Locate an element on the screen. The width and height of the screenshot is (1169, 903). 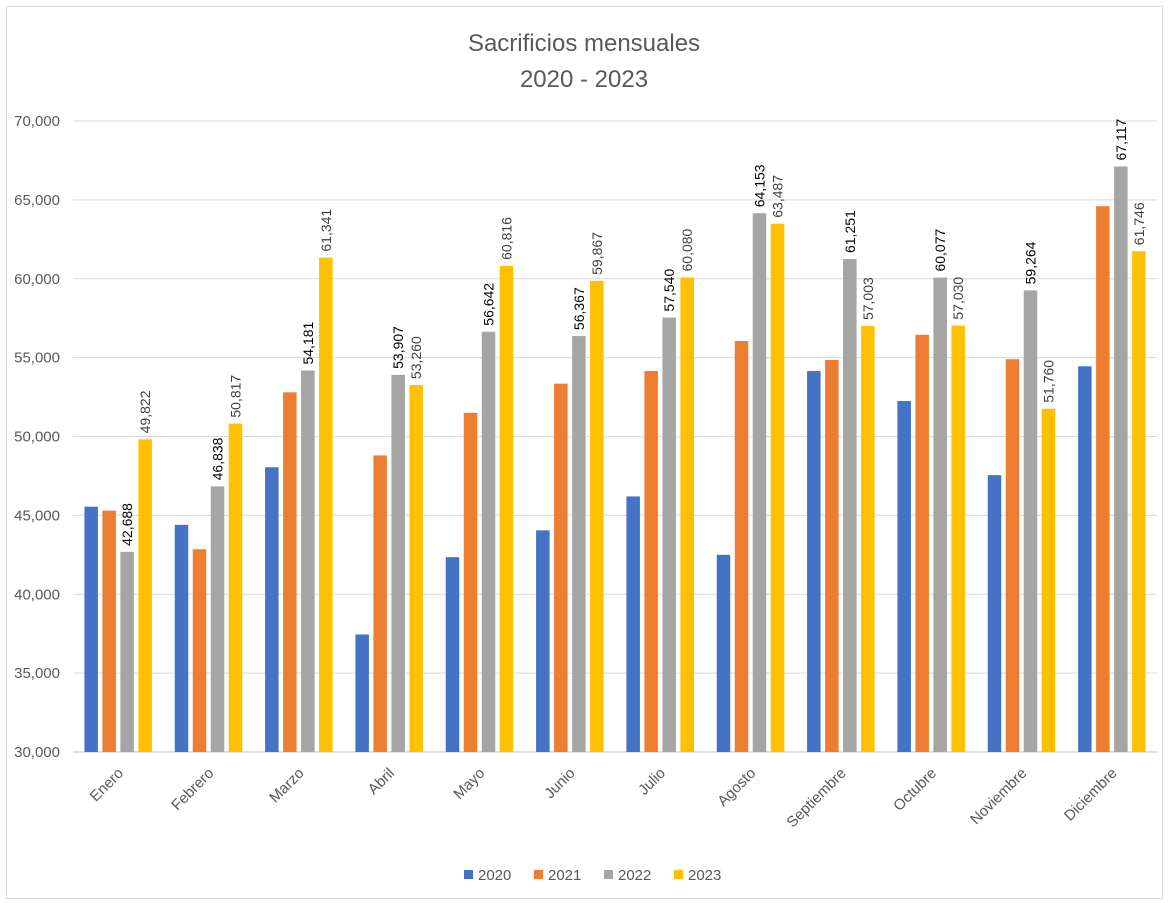
x-tick-label: Marzo is located at coordinates (286, 785).